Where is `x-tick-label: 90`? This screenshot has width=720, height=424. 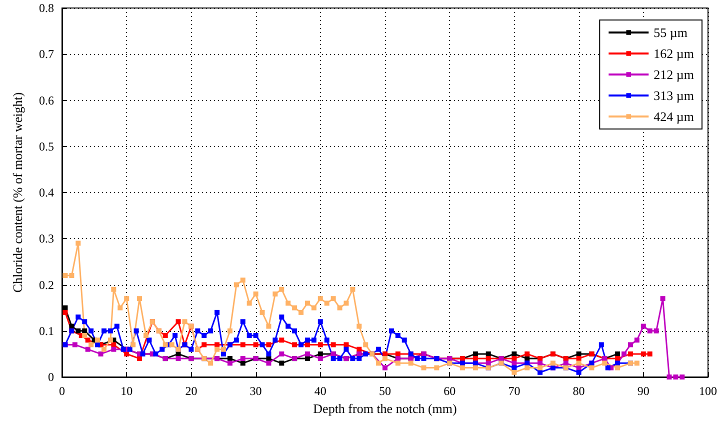 x-tick-label: 90 is located at coordinates (643, 391).